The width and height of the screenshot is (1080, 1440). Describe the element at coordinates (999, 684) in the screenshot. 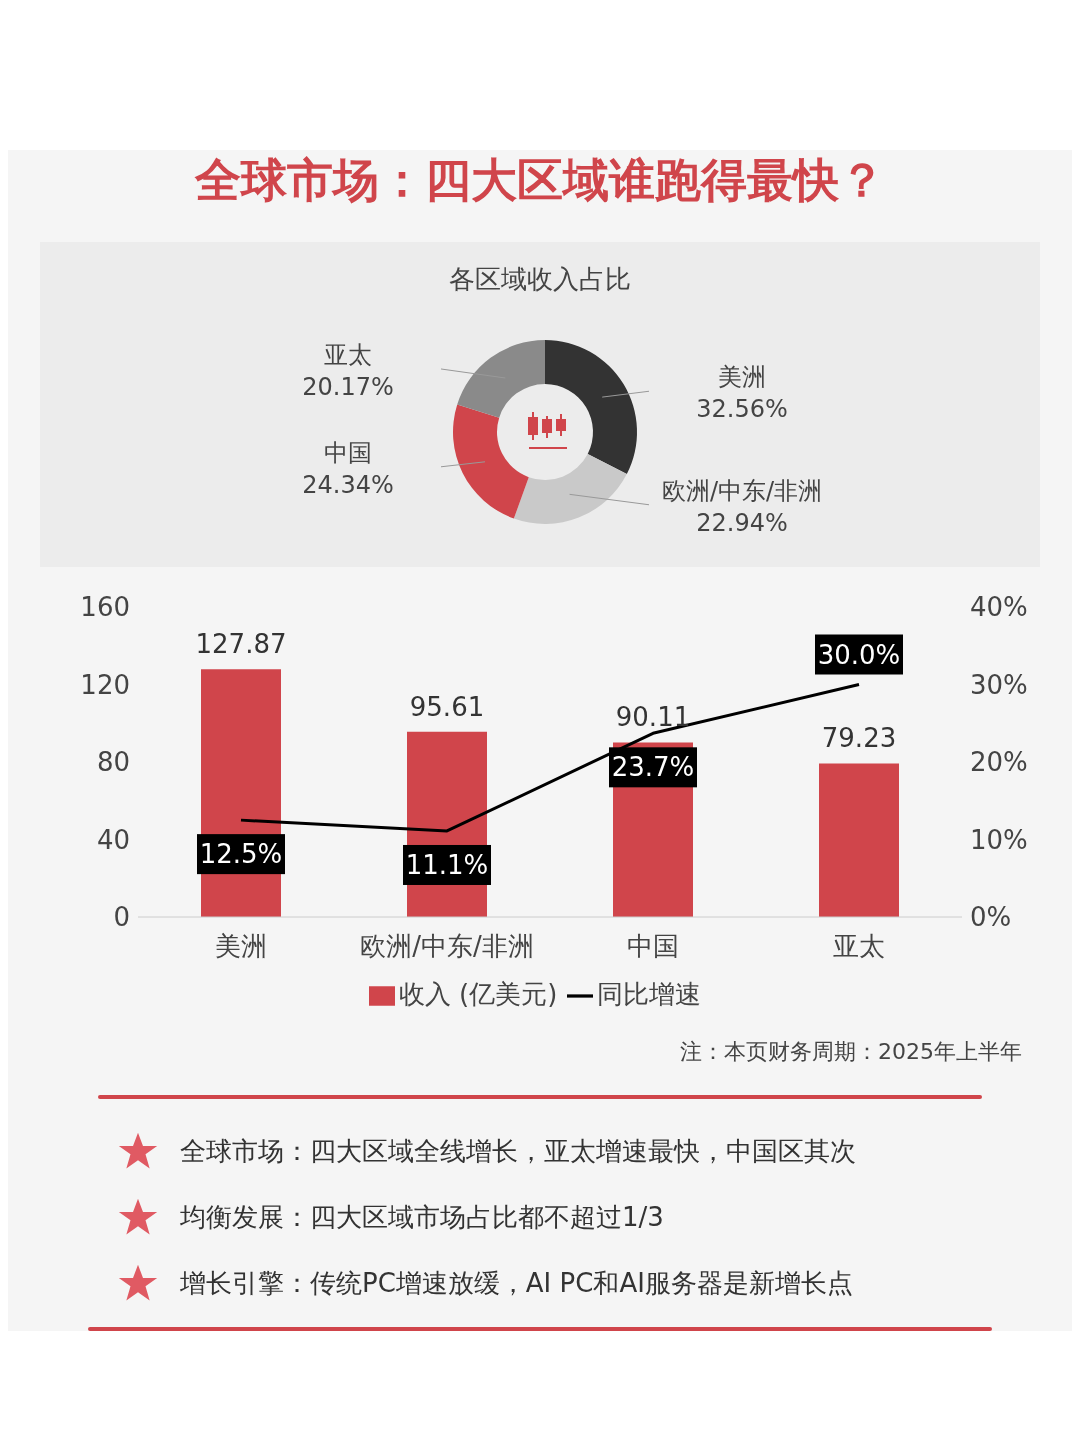

I see `y2-tick-label: 30%` at that location.